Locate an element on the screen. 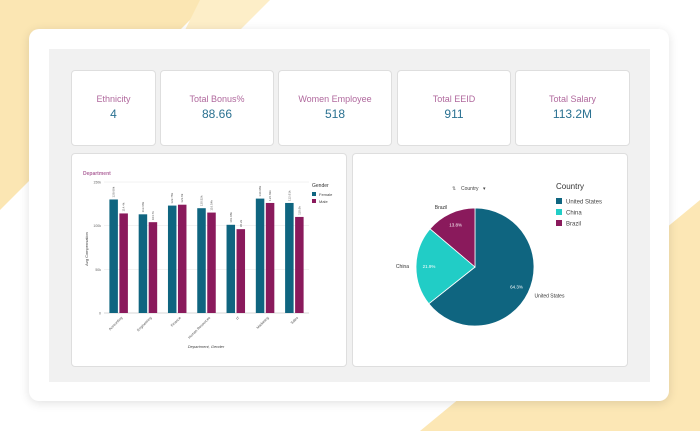 This screenshot has height=431, width=700. pie-category-label: United States is located at coordinates (549, 297).